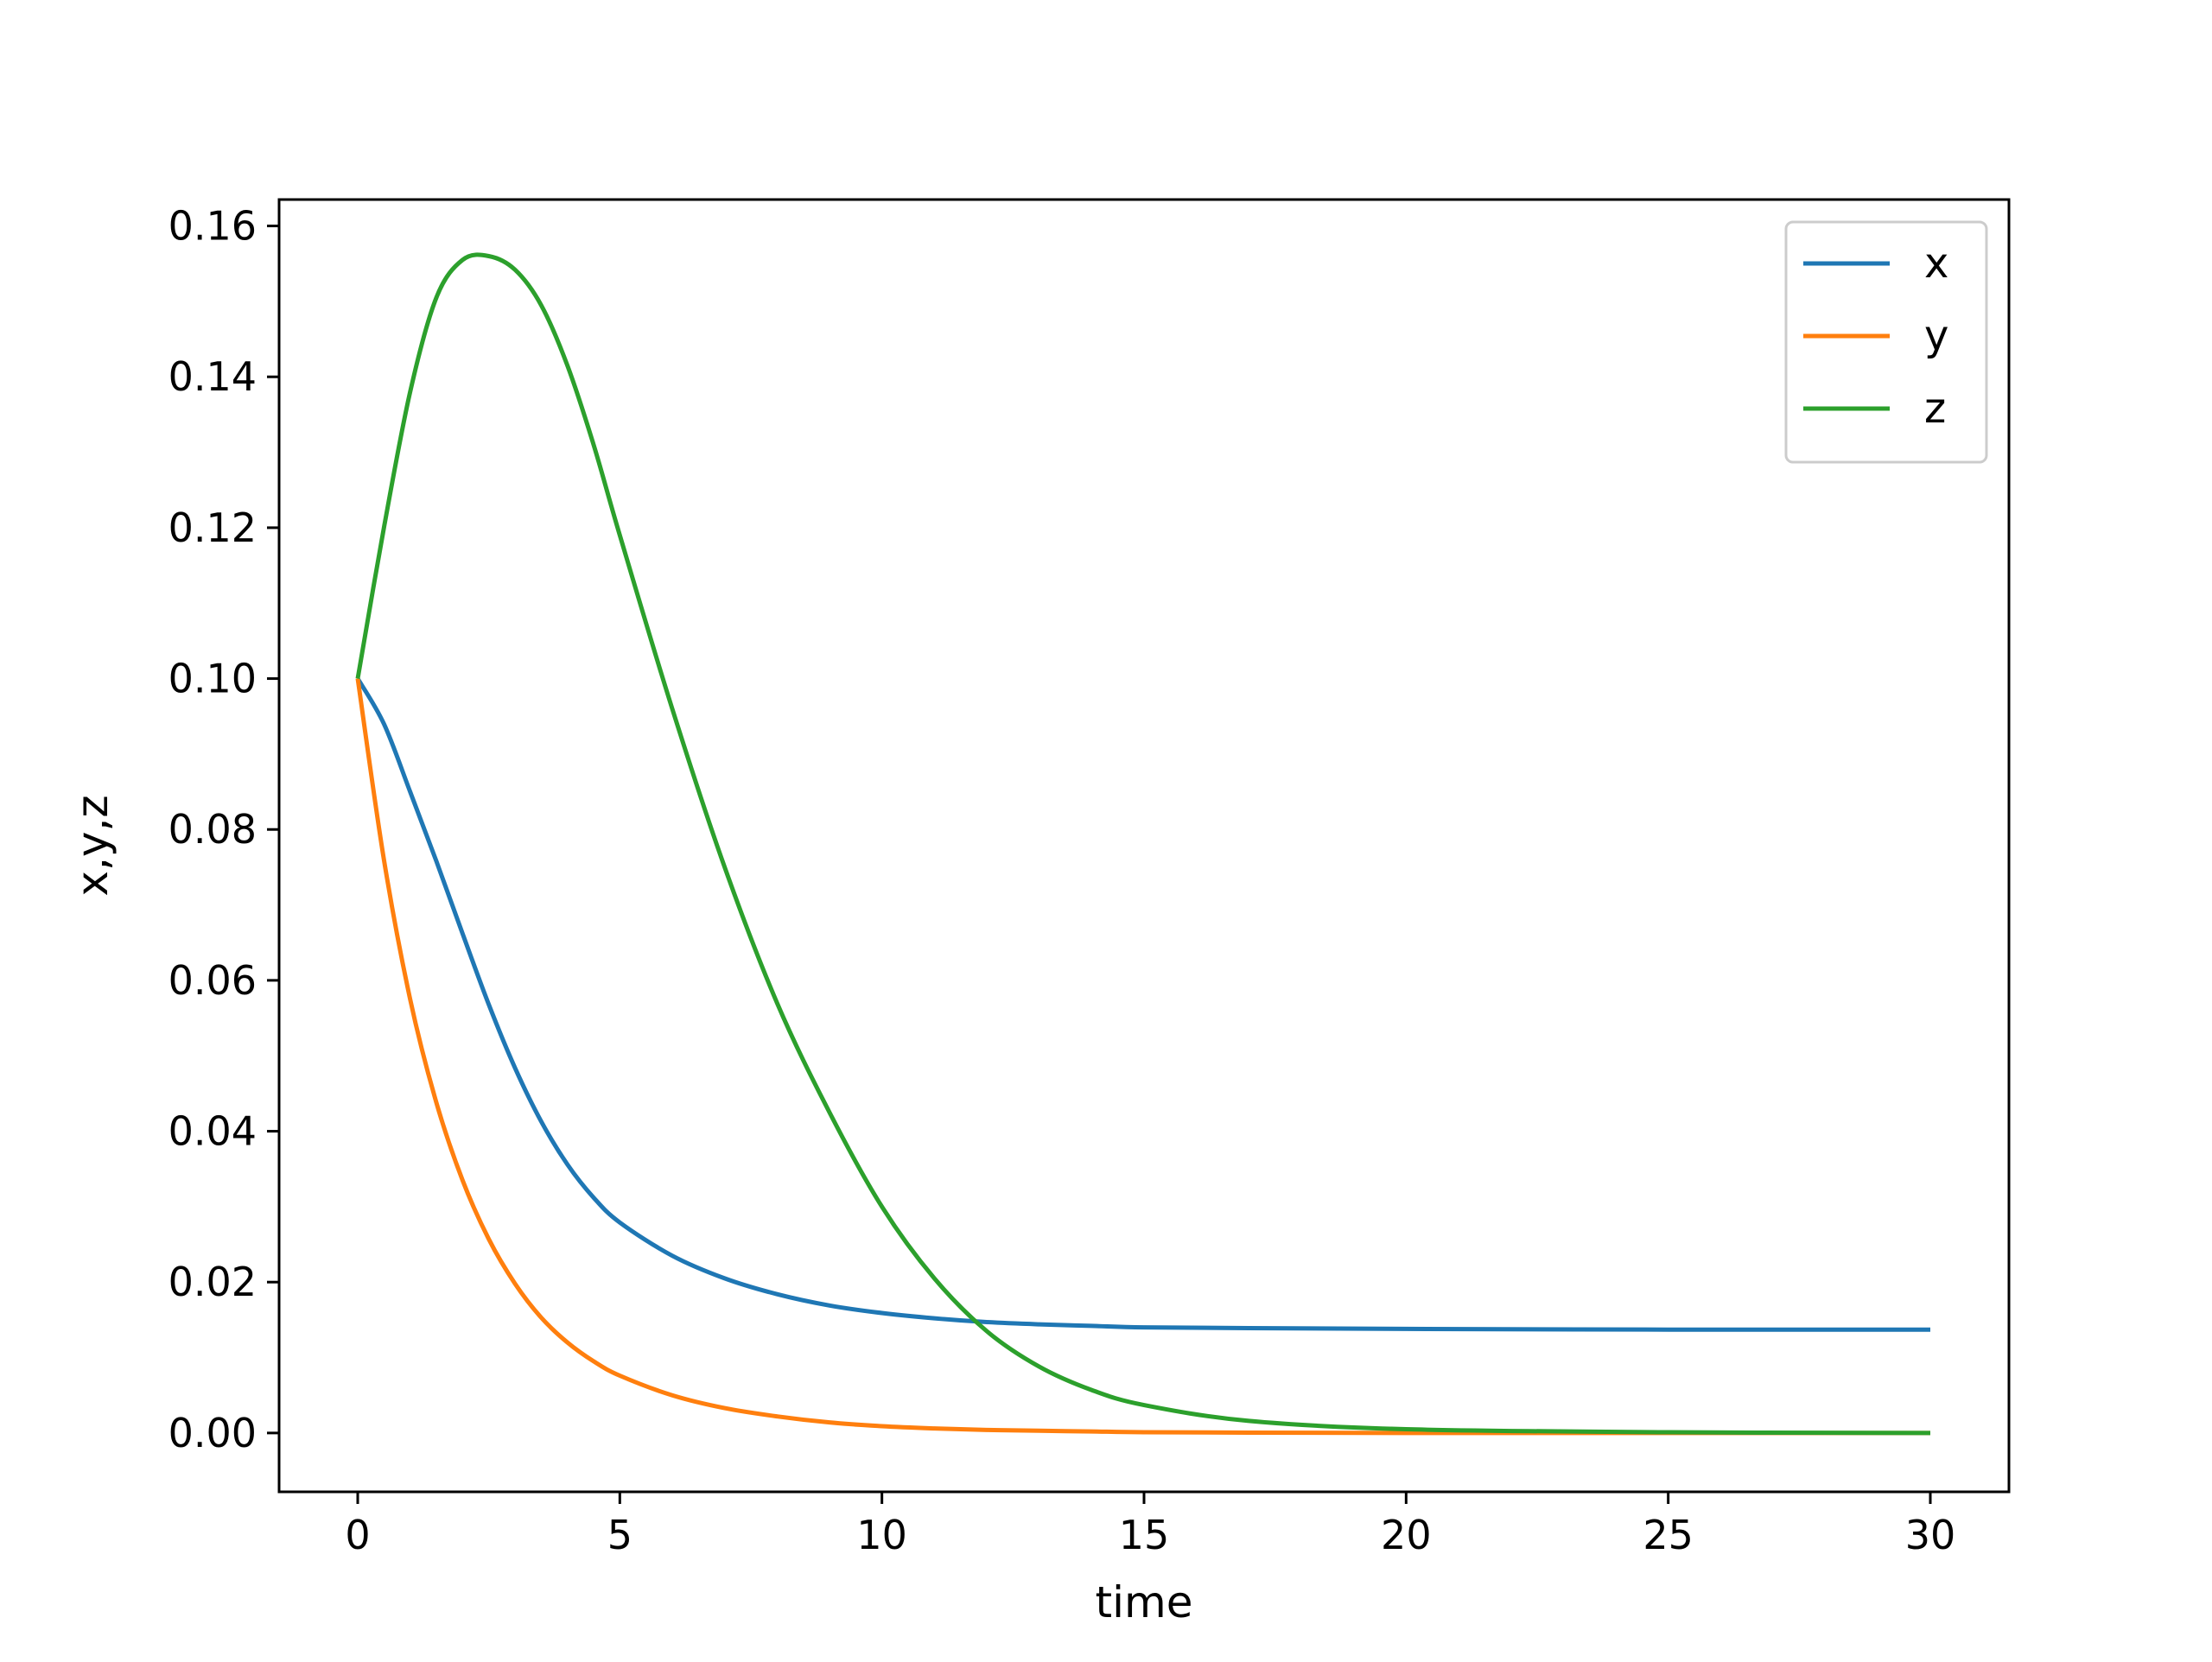  Describe the element at coordinates (212, 527) in the screenshot. I see `y-tick-label: 0.12` at that location.